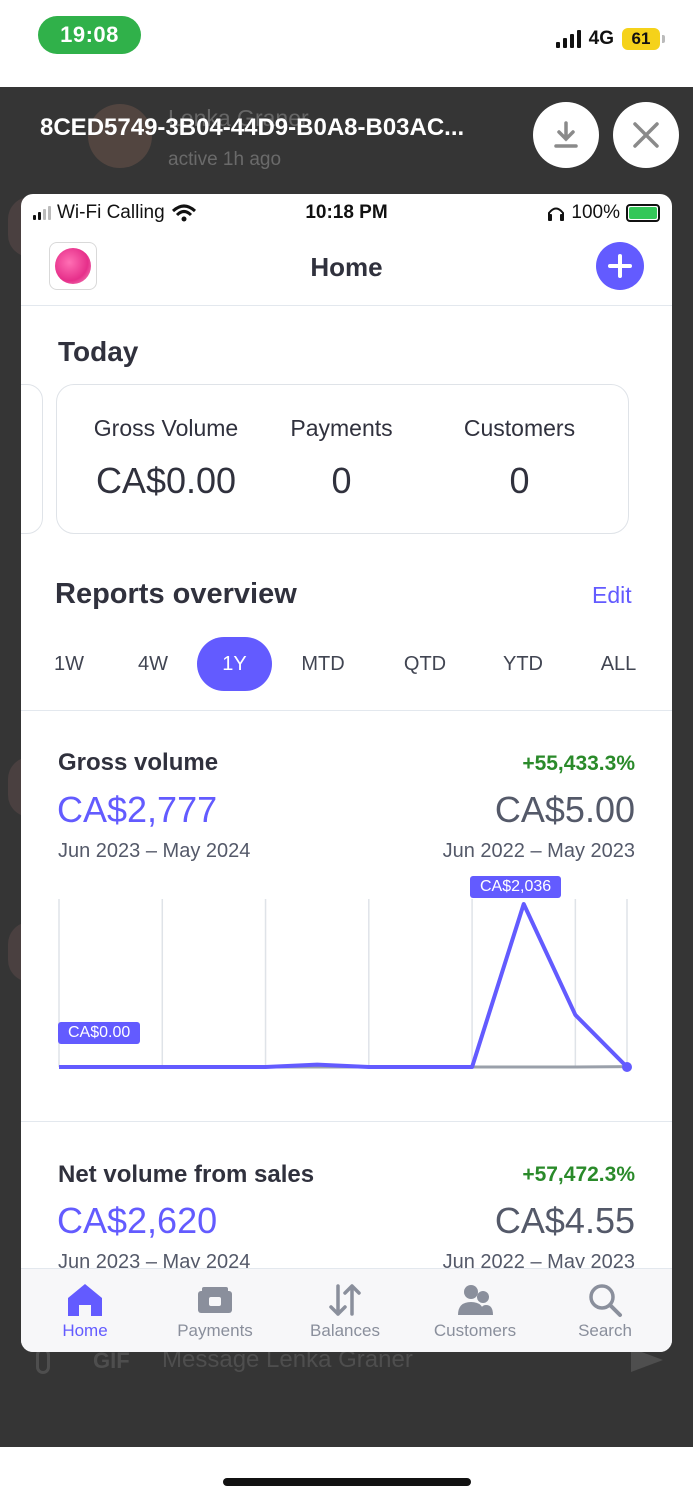  I want to click on home-indicator, so click(347, 1482).